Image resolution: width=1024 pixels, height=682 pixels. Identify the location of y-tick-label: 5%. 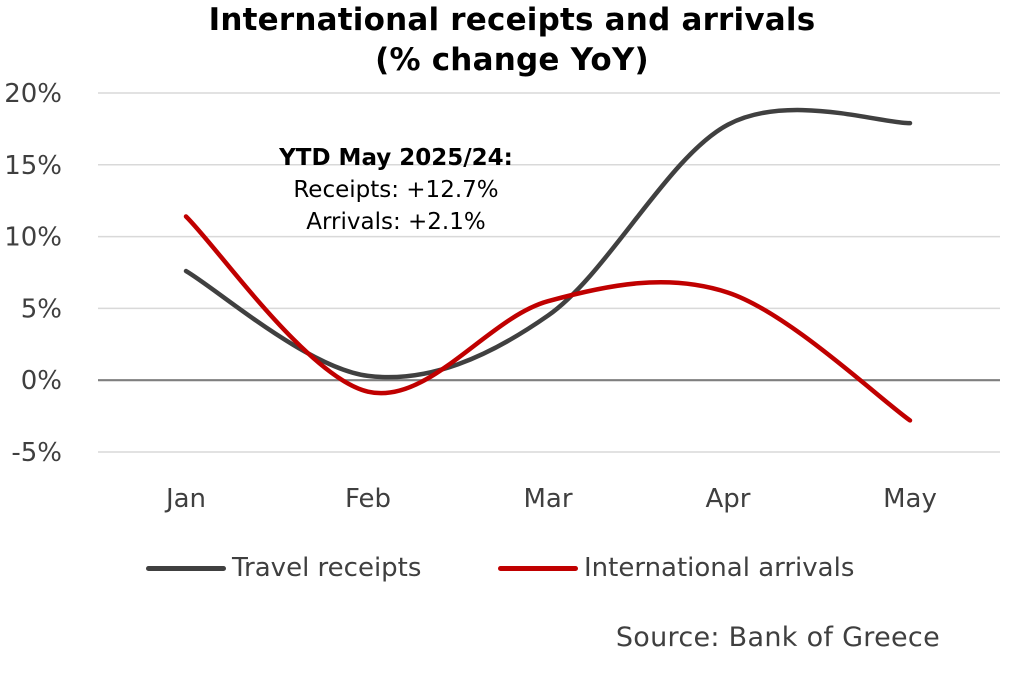
(41, 309).